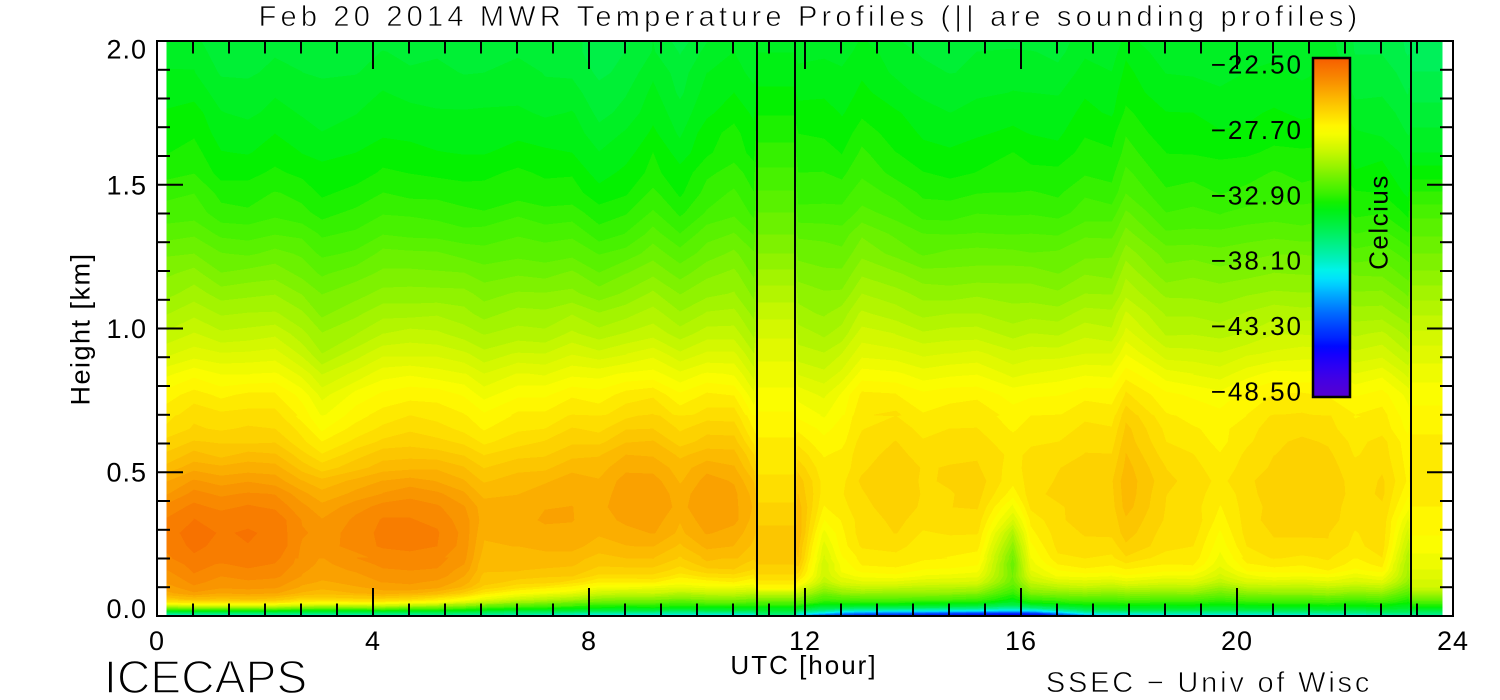 This screenshot has height=700, width=1500. What do you see at coordinates (126, 186) in the screenshot?
I see `svg-text: 1.5` at bounding box center [126, 186].